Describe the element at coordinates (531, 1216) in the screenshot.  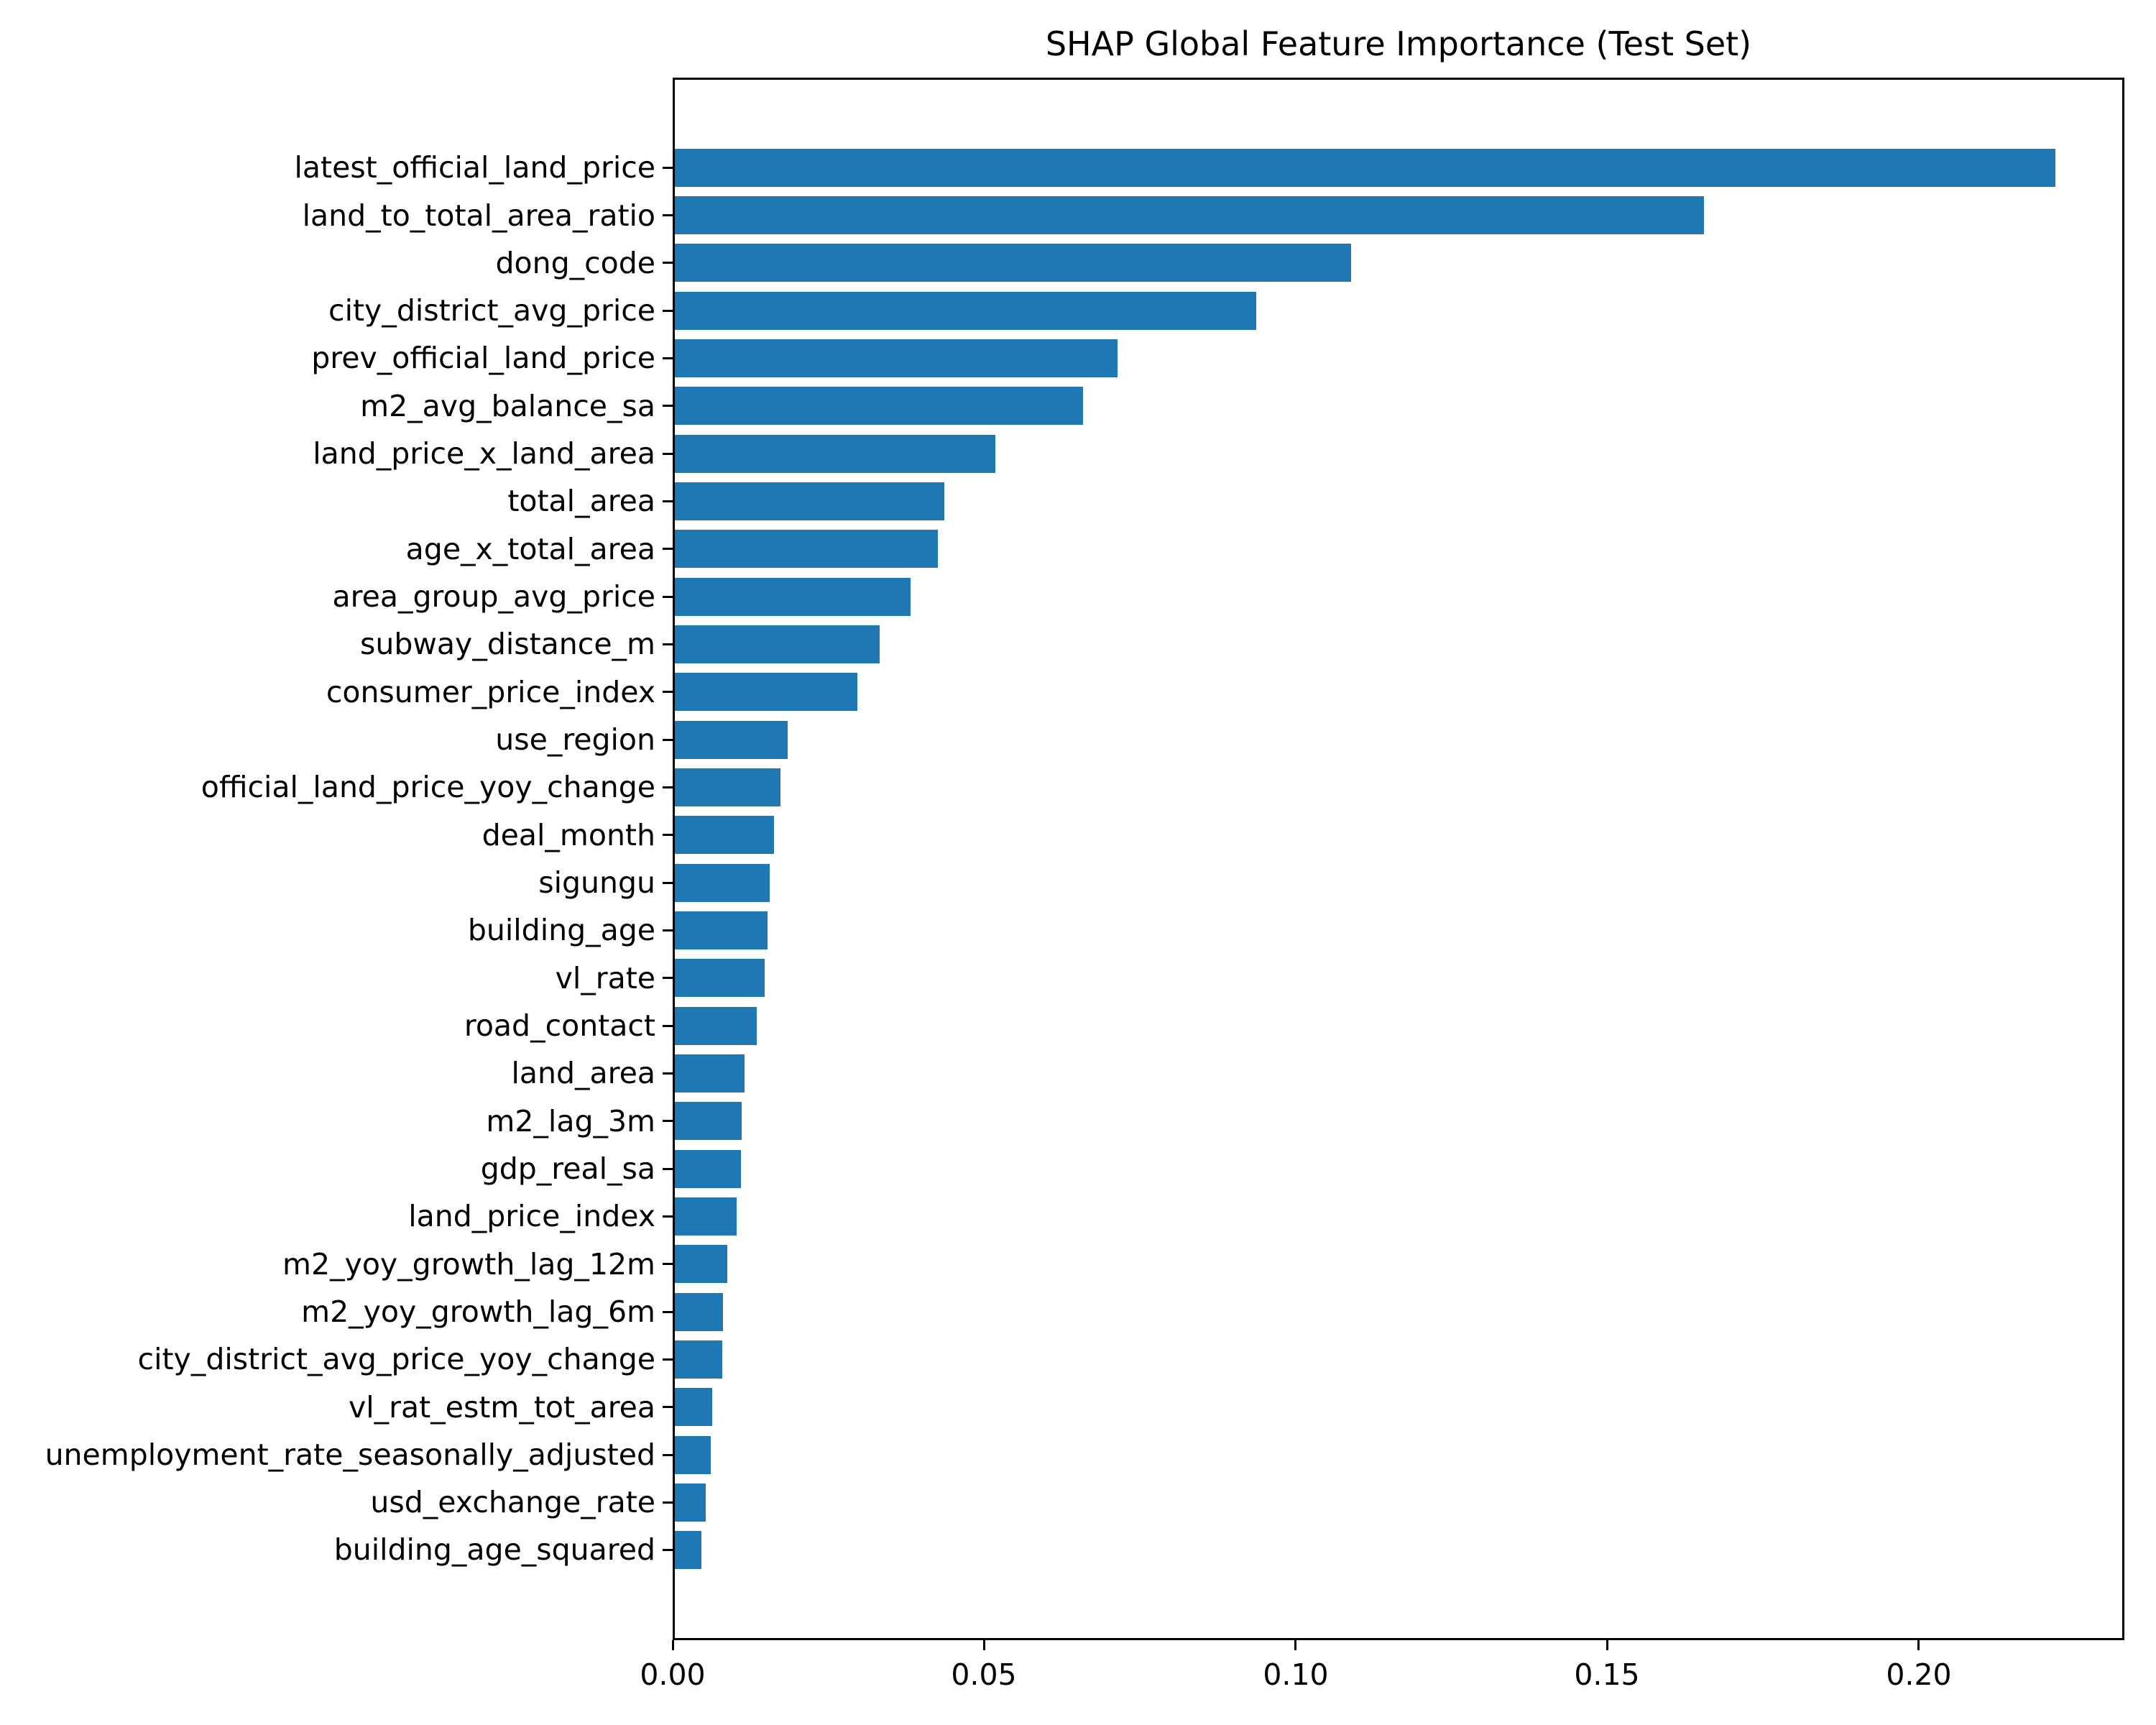
I see `y-axis-label: land_price_index` at that location.